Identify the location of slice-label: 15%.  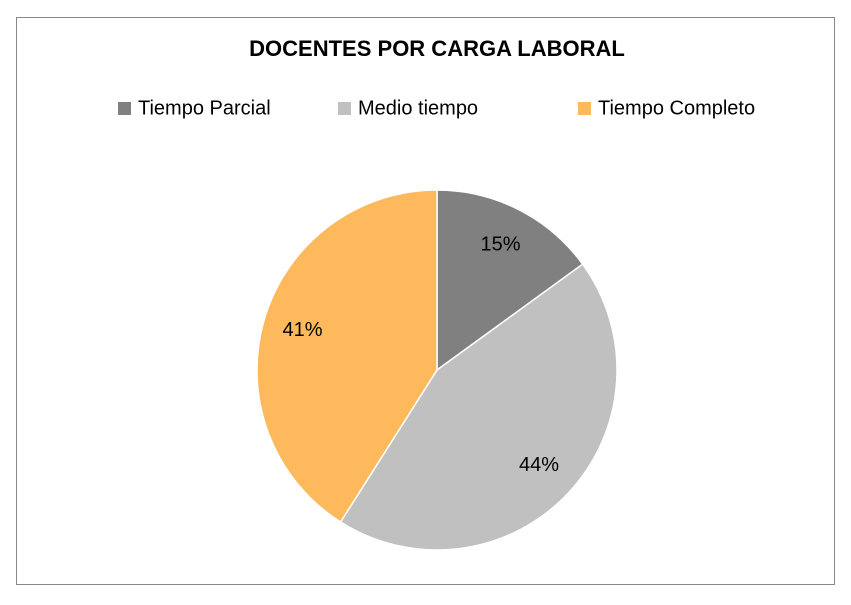
(501, 245).